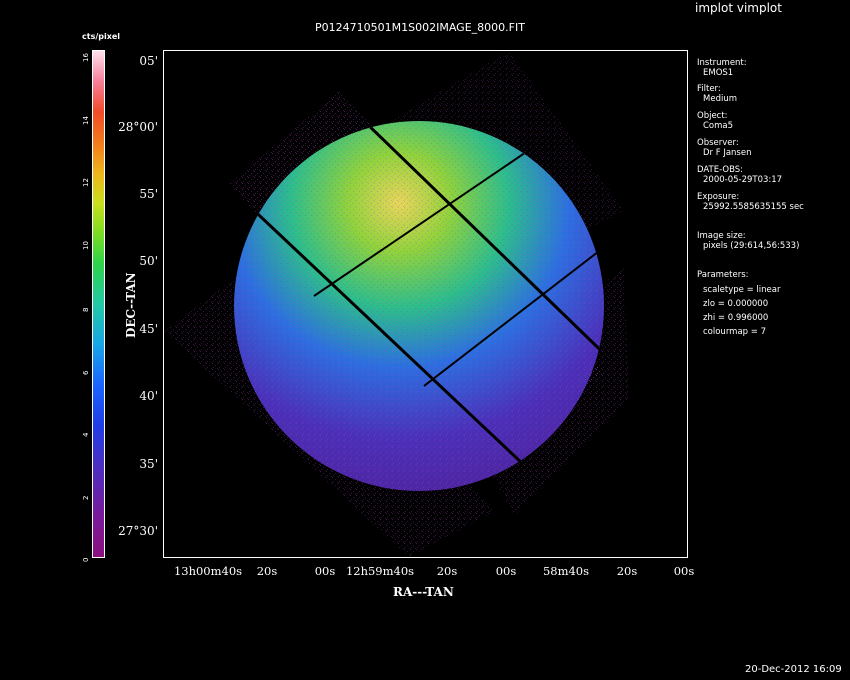 This screenshot has height=680, width=850. I want to click on param-scaletype: scaletype = linear, so click(742, 290).